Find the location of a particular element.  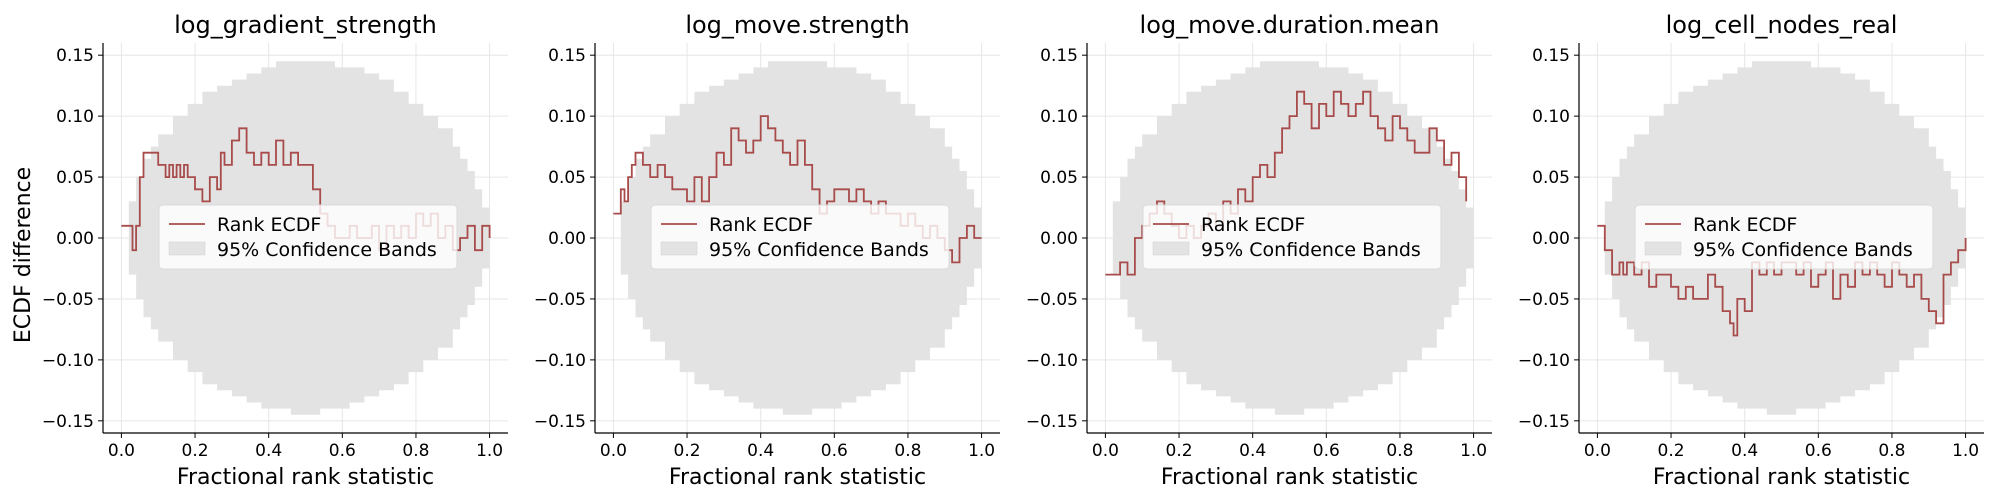

shared-y-axis-label: ECDF difference is located at coordinates (23, 255).